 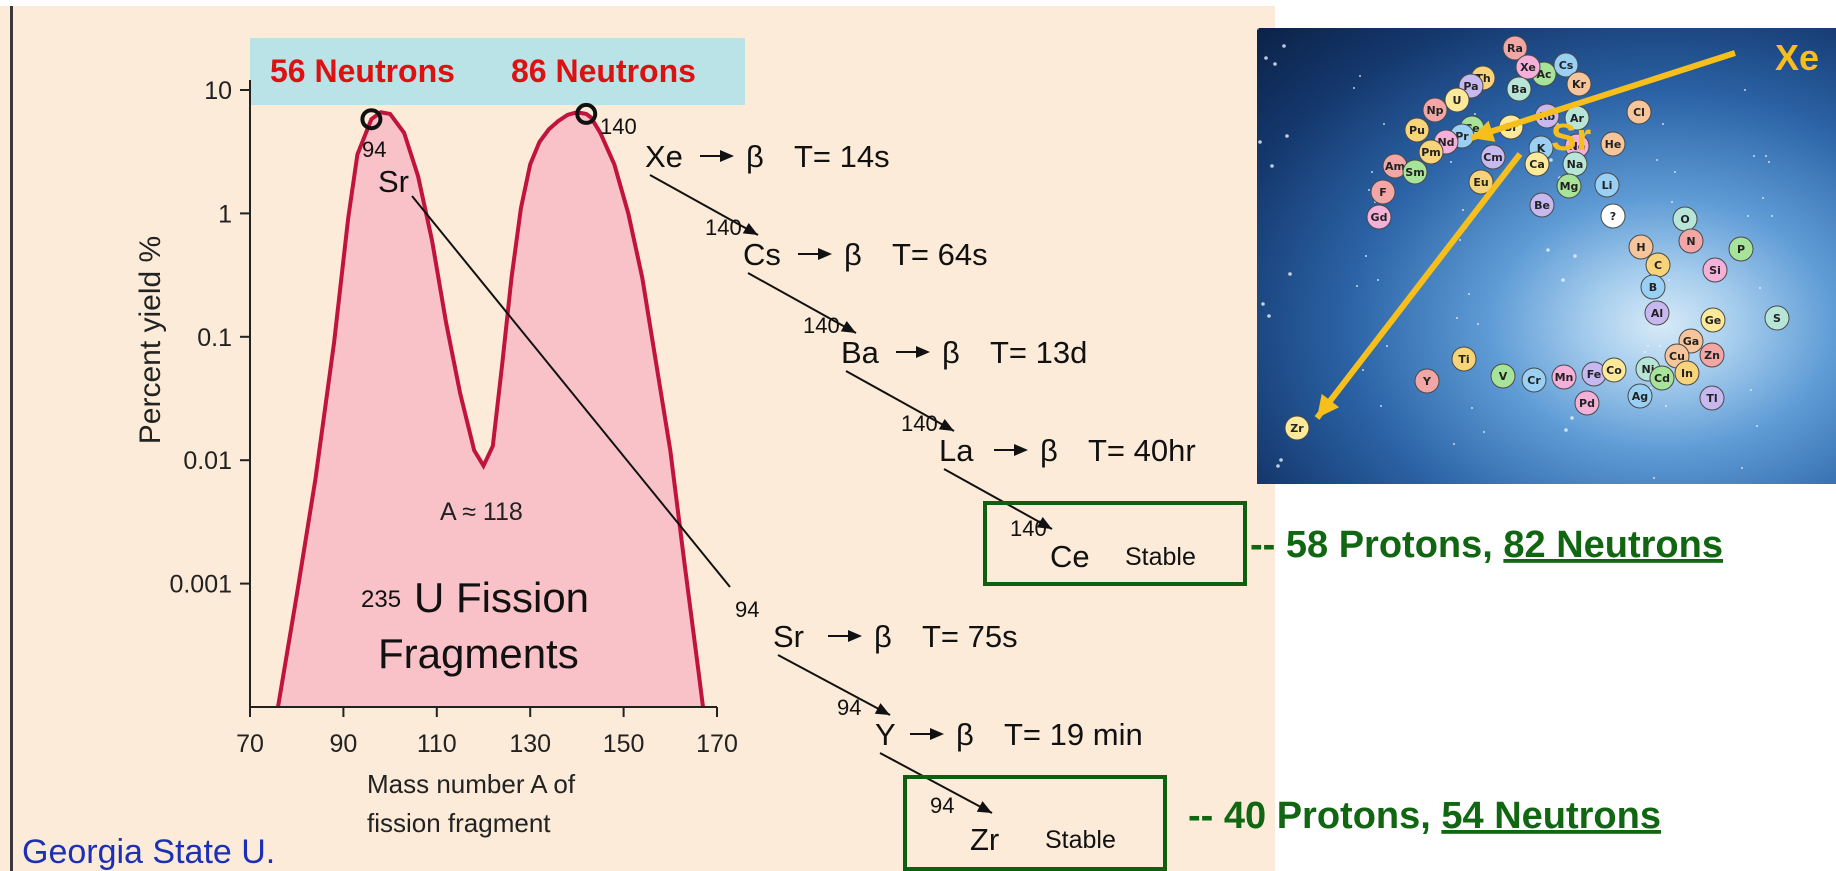 I want to click on decay-mass: 140, so click(x=821, y=325).